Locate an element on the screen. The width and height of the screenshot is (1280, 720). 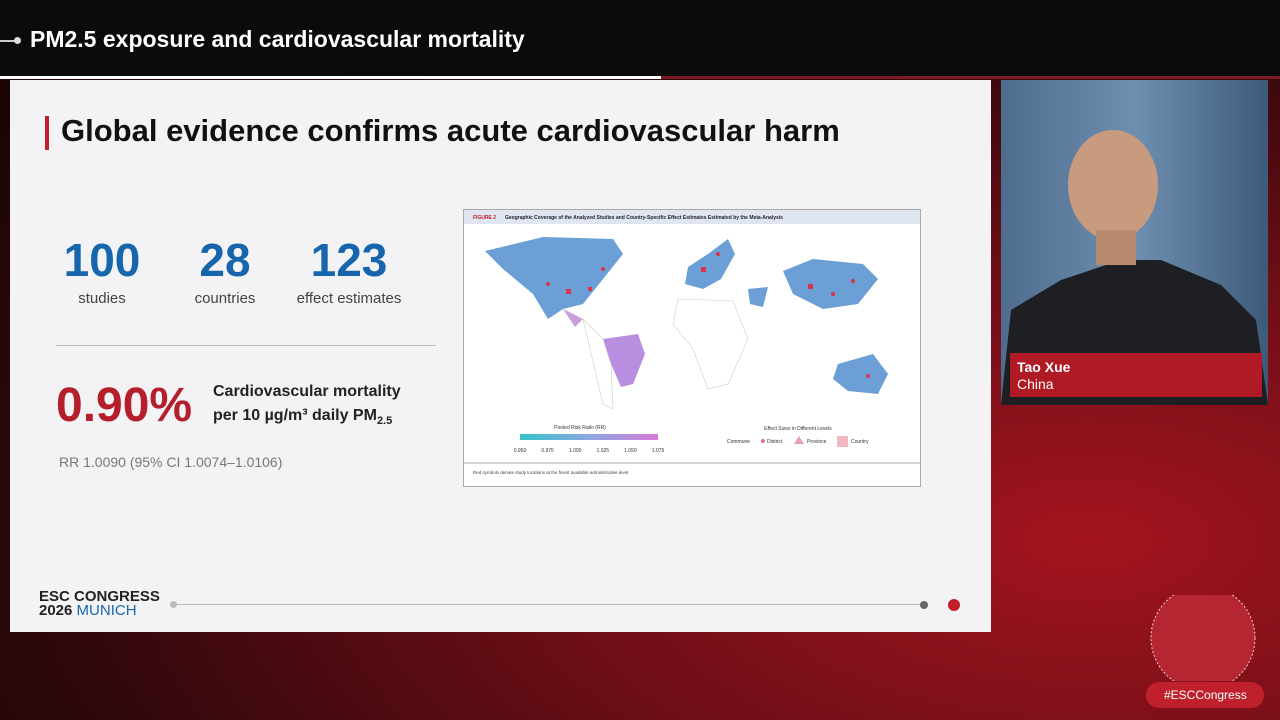
highlight-text: per 10 µg/m³ daily PM2.5 is located at coordinates (302, 417).